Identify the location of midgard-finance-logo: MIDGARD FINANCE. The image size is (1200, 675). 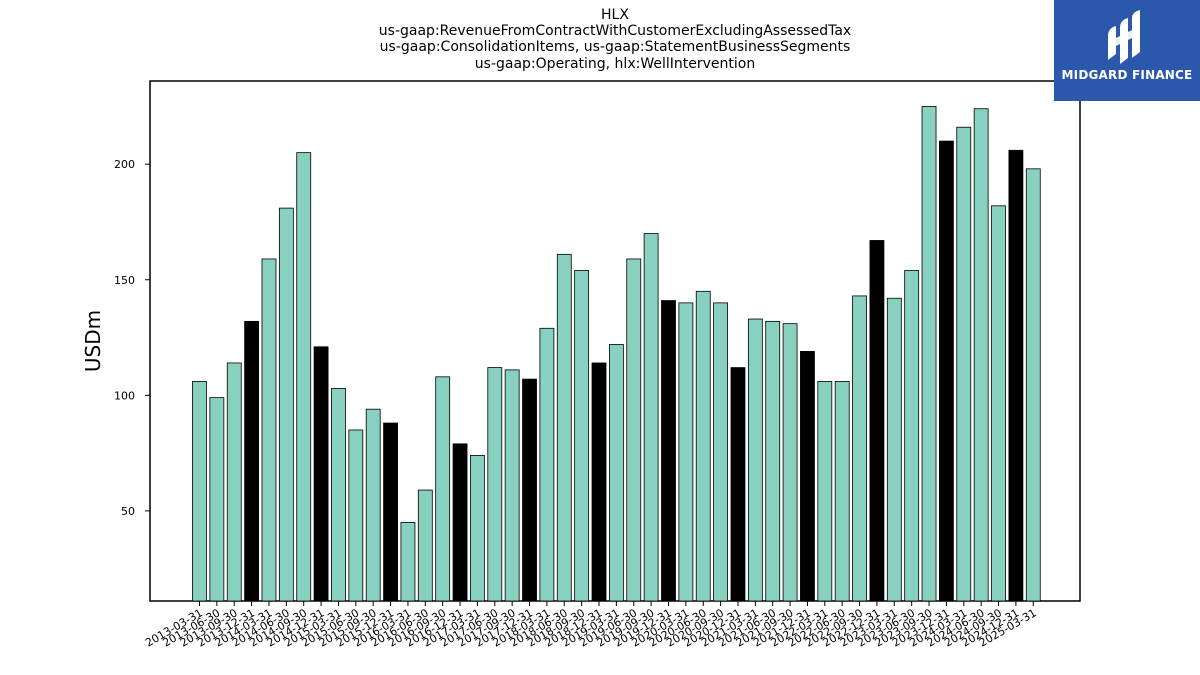
(1127, 50).